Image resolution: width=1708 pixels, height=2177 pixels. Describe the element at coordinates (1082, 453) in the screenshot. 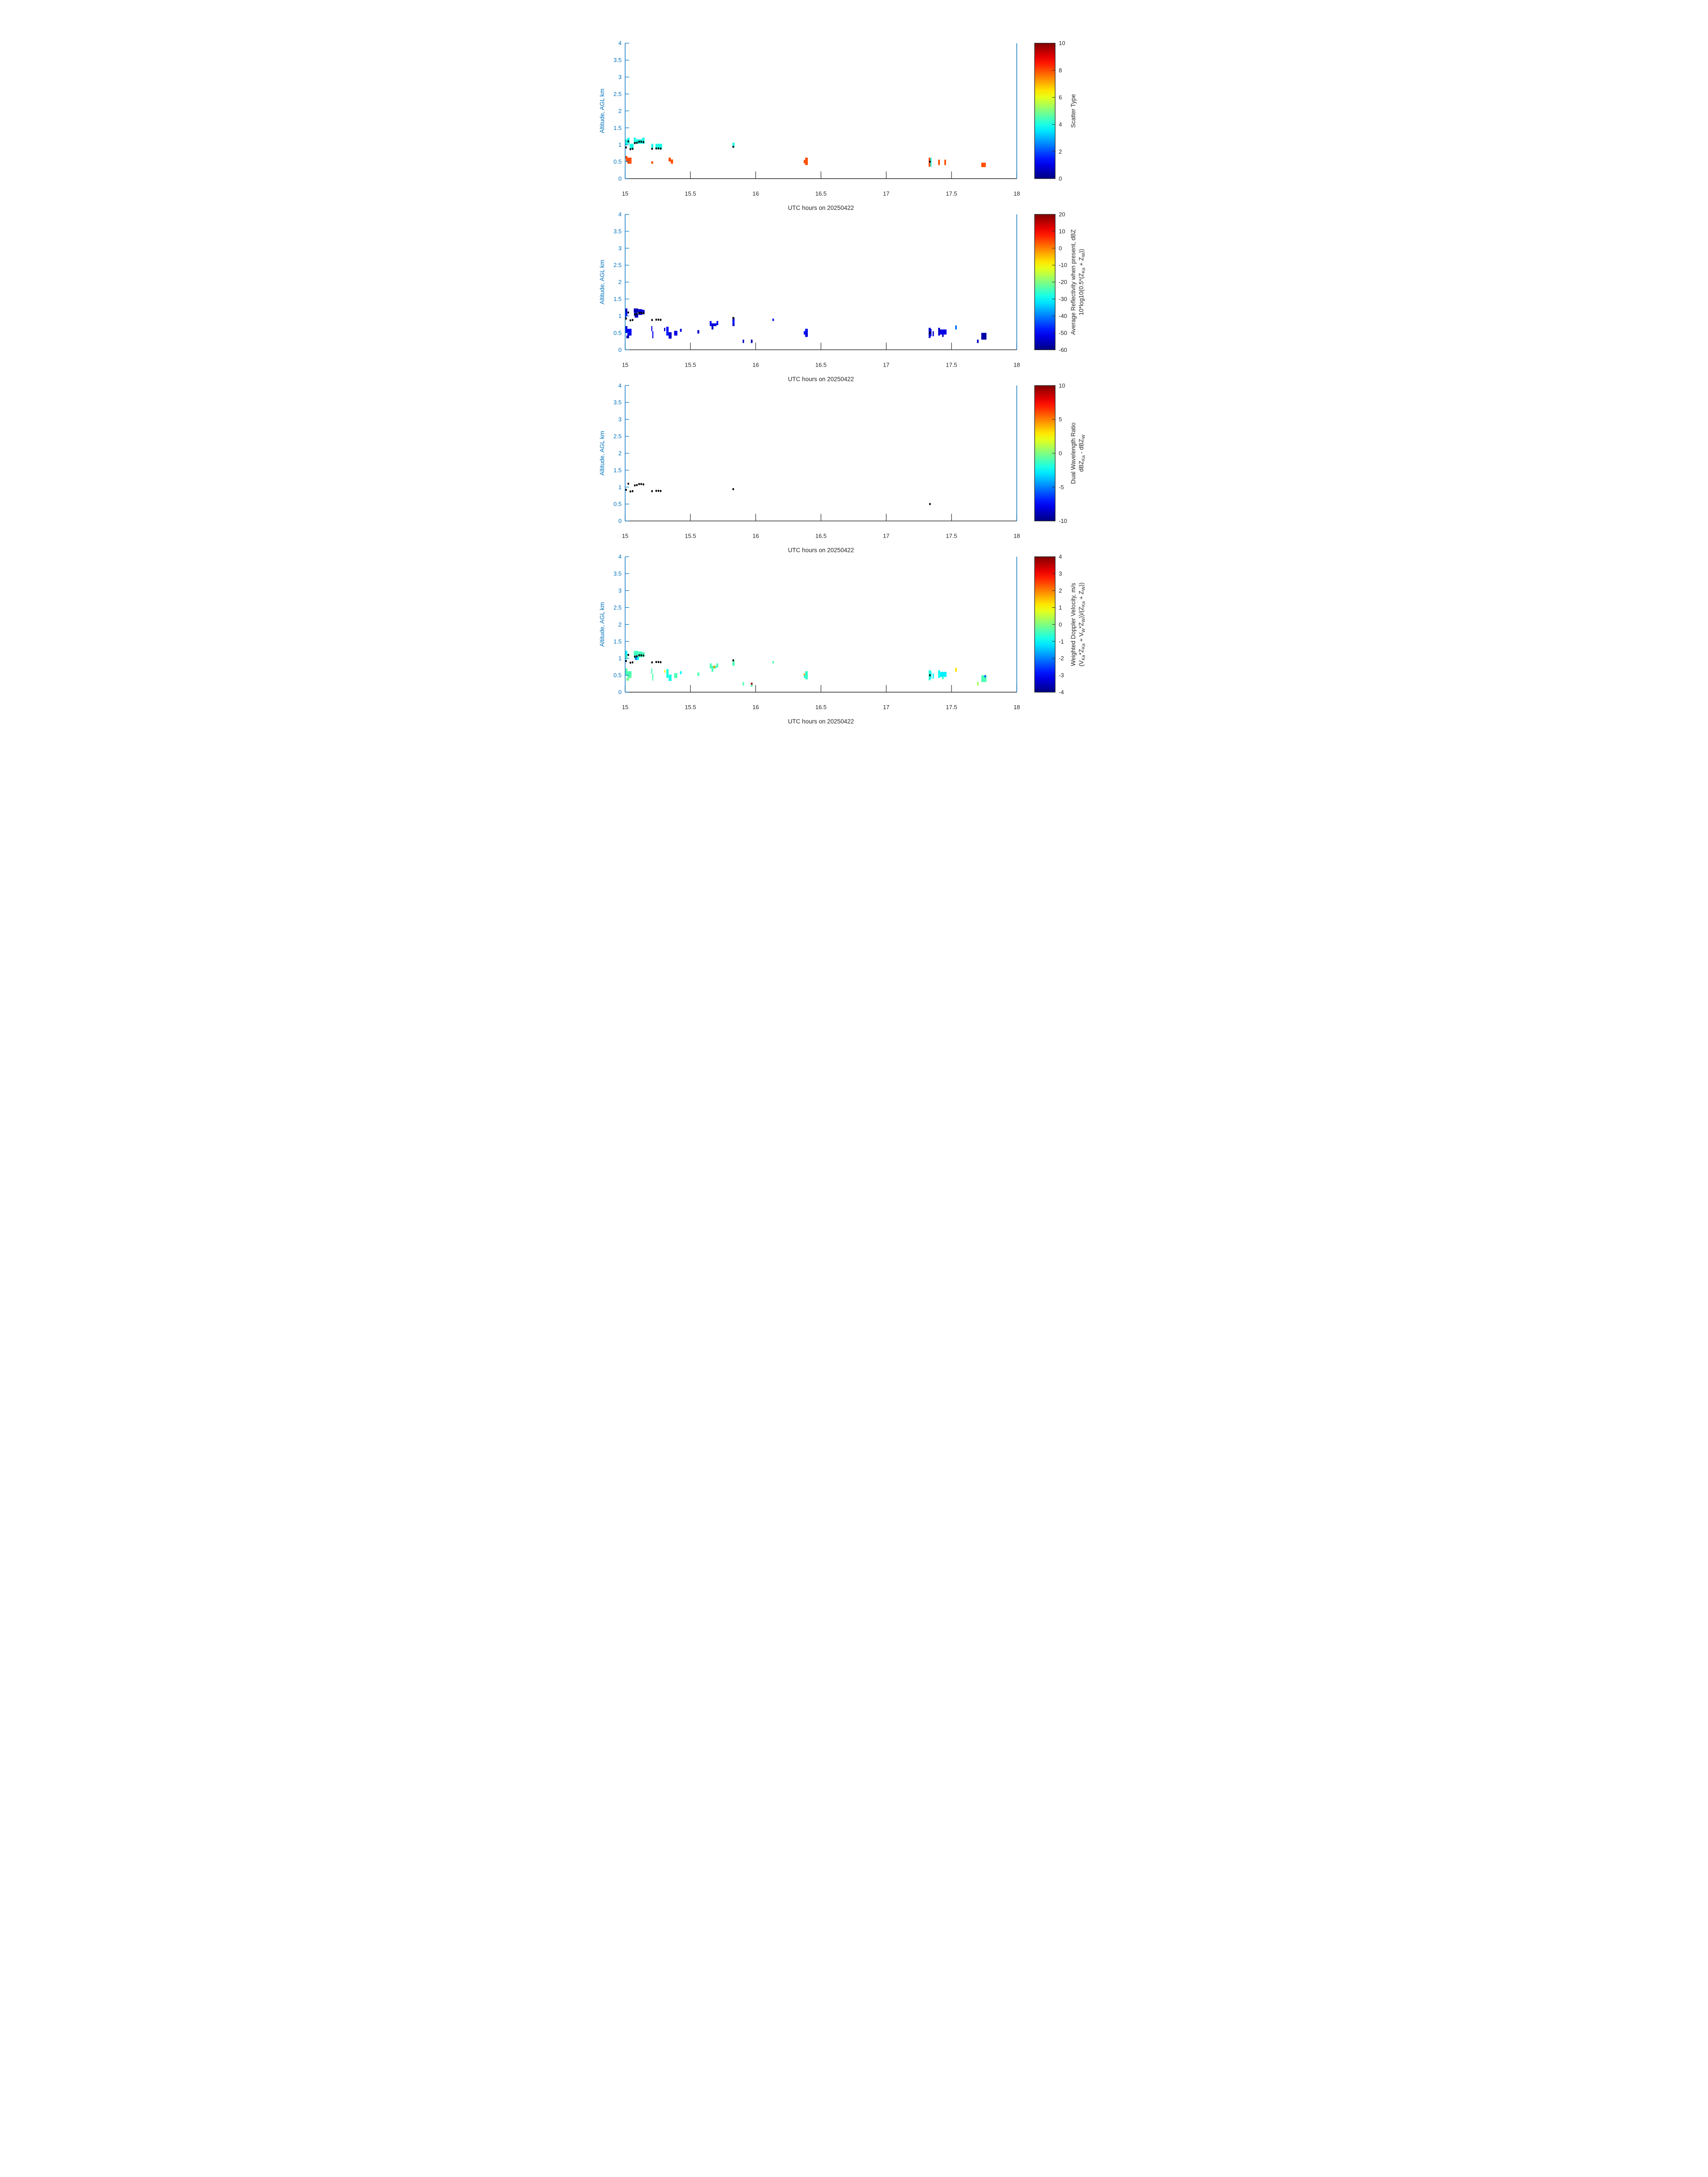

I see `colorbar-label-line-2: dBZKa - dBZW` at that location.